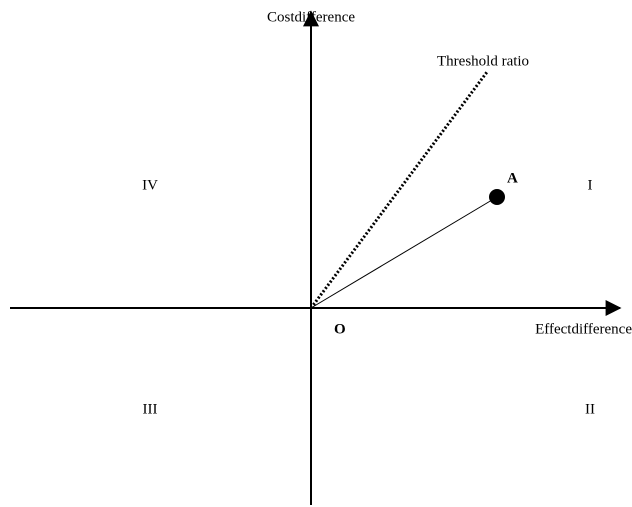 Image resolution: width=632 pixels, height=507 pixels. Describe the element at coordinates (404, 252) in the screenshot. I see `point-line` at that location.